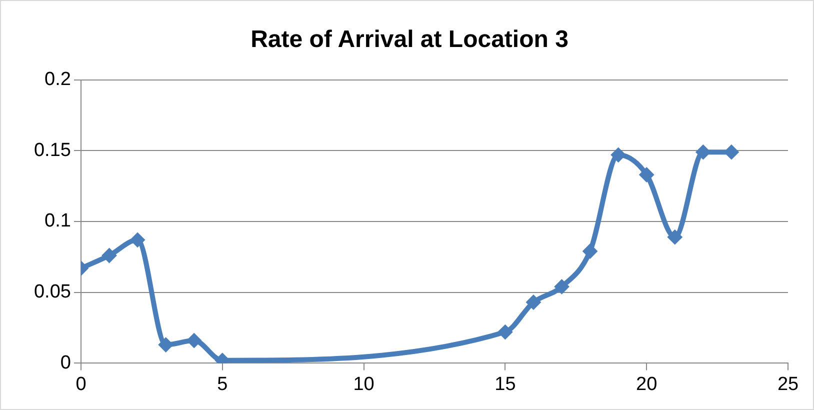 The image size is (814, 410). Describe the element at coordinates (409, 40) in the screenshot. I see `chart-title: Rate of Arrival at Location 3` at that location.